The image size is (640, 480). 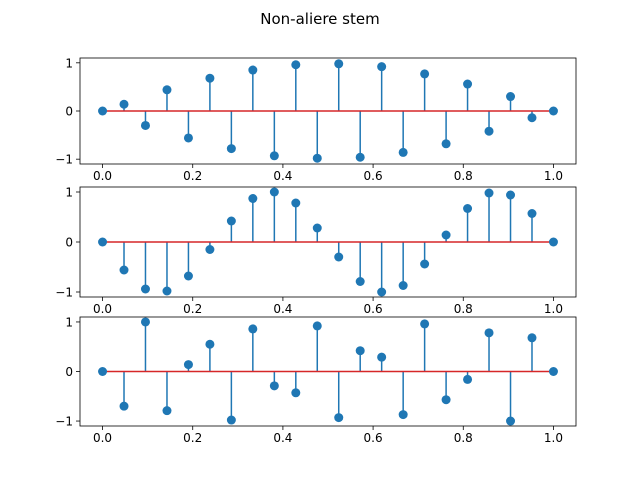 I want to click on figure-title: Non-aliere stem, so click(x=319, y=19).